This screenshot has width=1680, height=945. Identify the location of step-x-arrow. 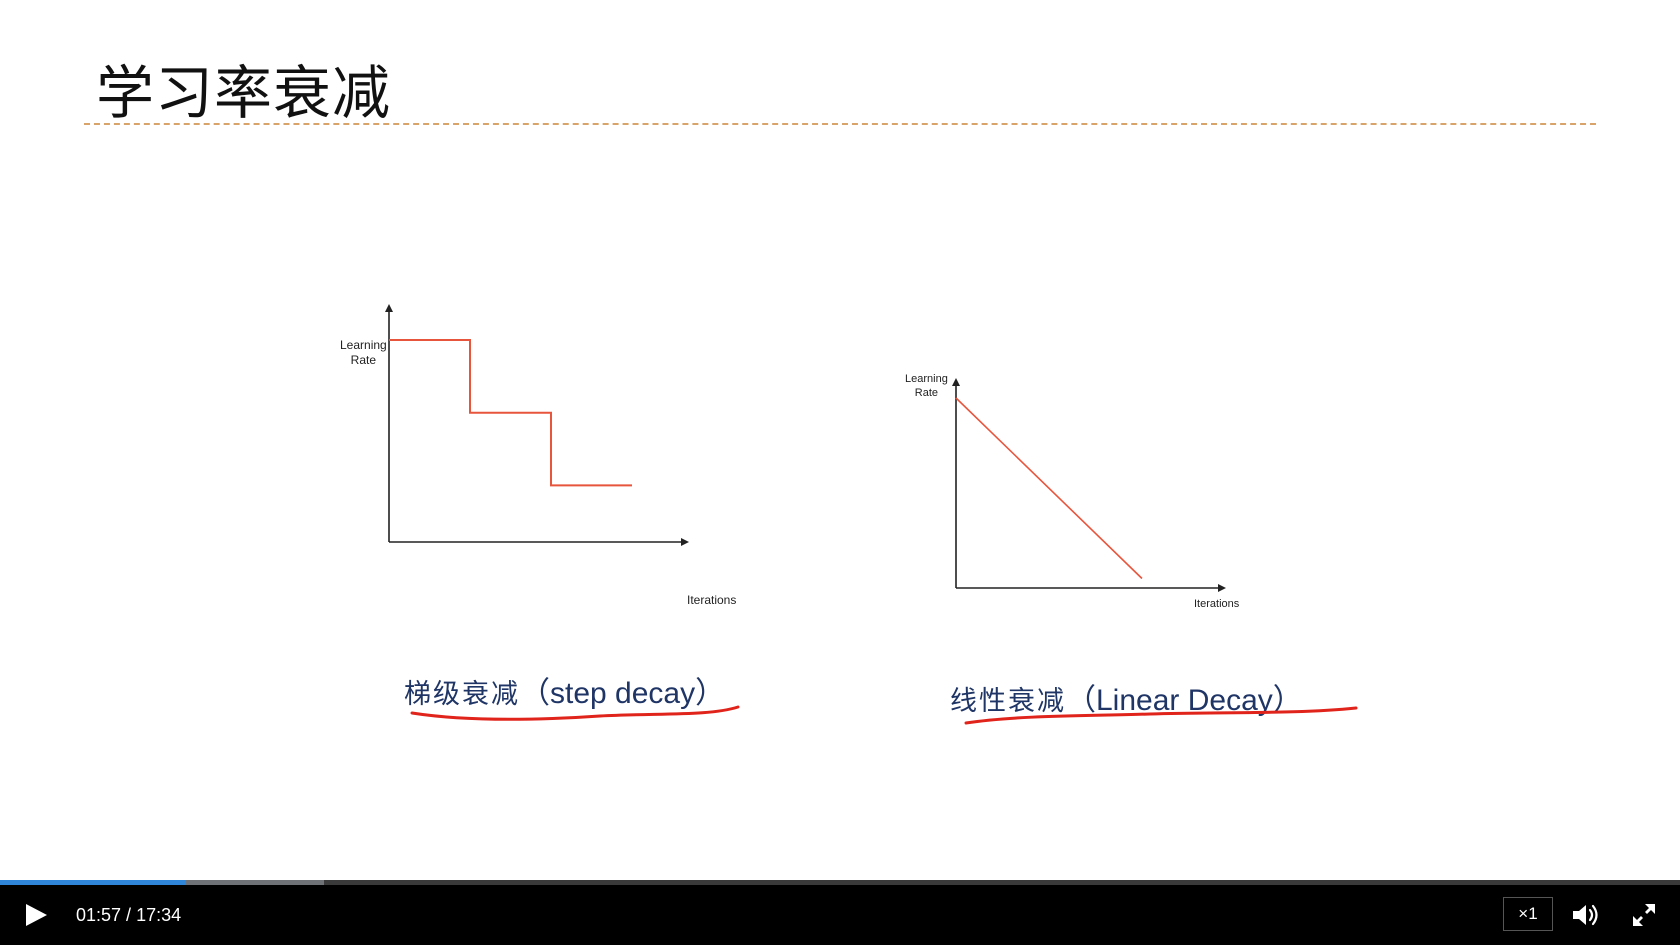
(685, 542).